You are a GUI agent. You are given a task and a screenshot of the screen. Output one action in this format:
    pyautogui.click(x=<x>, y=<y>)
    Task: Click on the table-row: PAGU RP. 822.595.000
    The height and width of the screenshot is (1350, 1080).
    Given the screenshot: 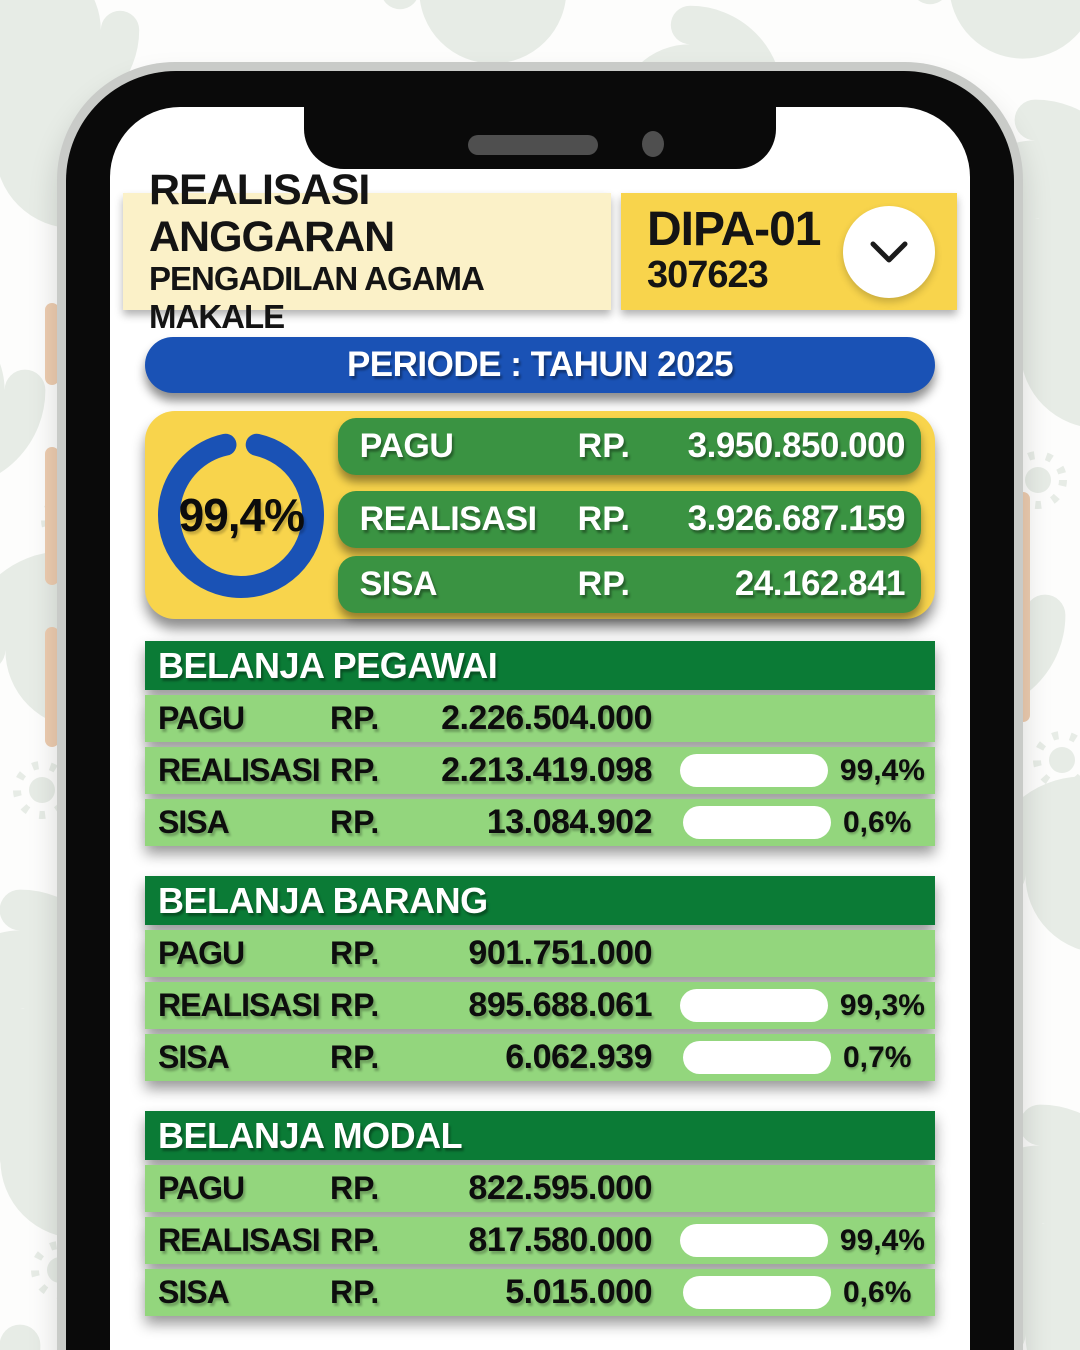 What is the action you would take?
    pyautogui.click(x=540, y=1188)
    